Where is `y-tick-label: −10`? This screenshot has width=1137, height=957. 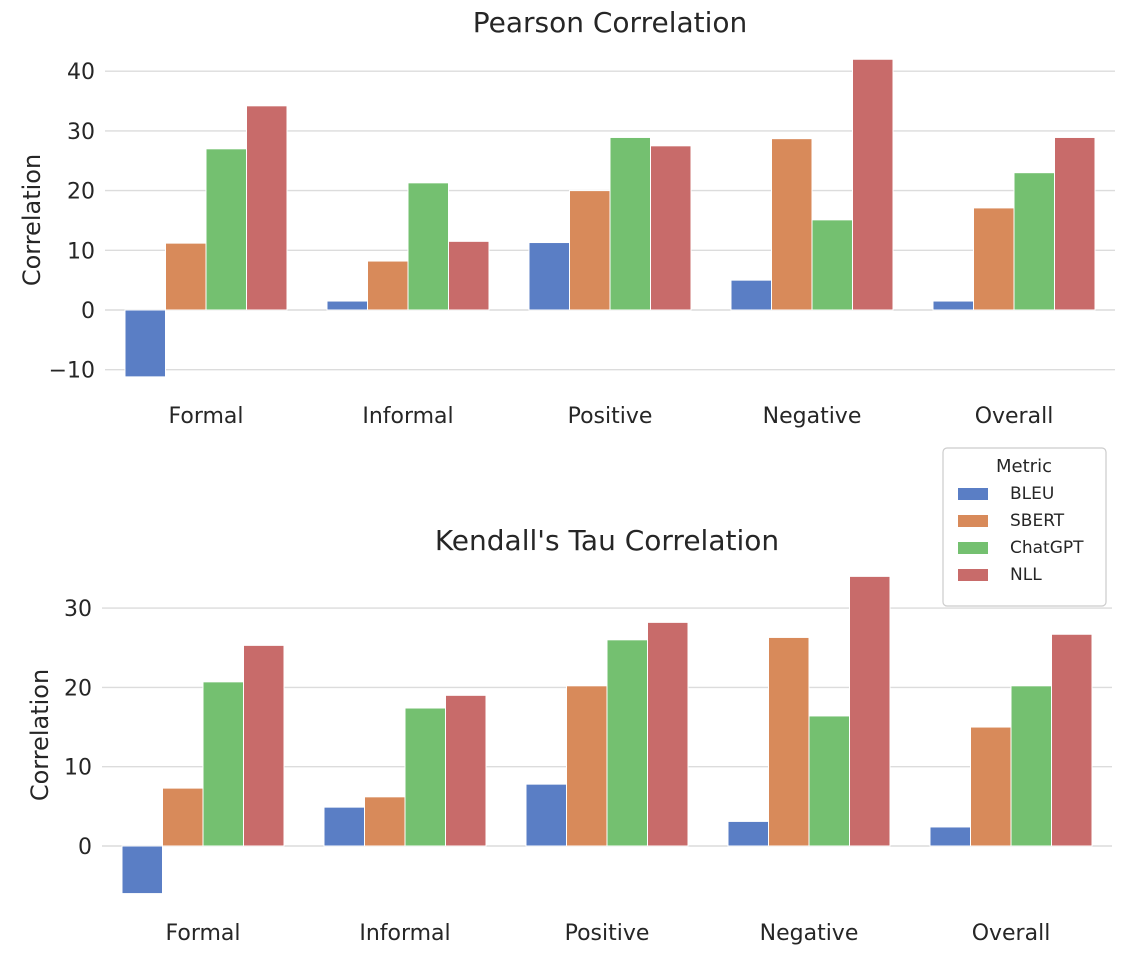
y-tick-label: −10 is located at coordinates (72, 371).